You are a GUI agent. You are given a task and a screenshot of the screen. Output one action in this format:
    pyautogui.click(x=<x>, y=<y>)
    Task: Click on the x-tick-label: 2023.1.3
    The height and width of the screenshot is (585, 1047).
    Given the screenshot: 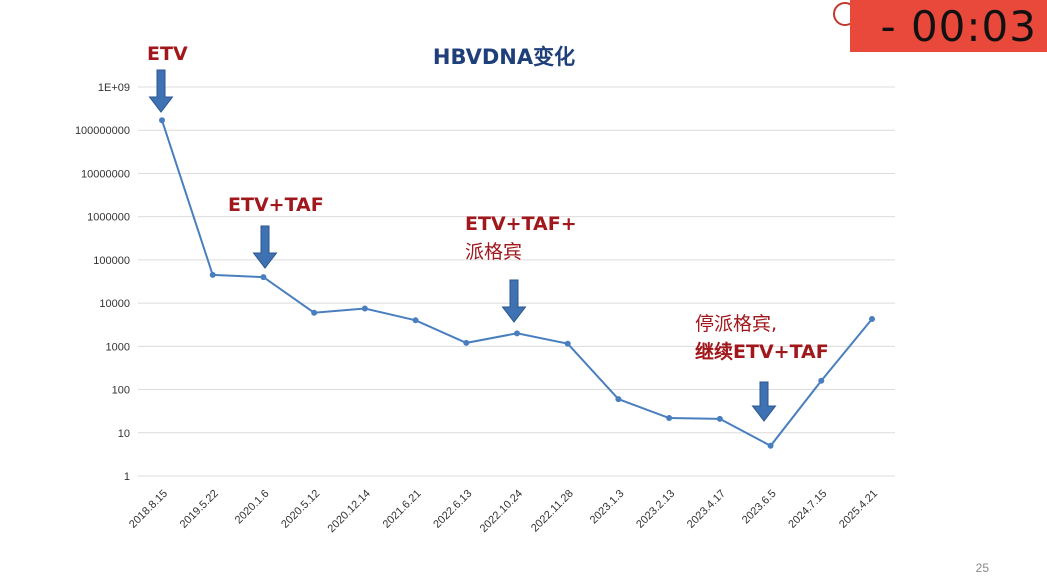 What is the action you would take?
    pyautogui.click(x=607, y=507)
    